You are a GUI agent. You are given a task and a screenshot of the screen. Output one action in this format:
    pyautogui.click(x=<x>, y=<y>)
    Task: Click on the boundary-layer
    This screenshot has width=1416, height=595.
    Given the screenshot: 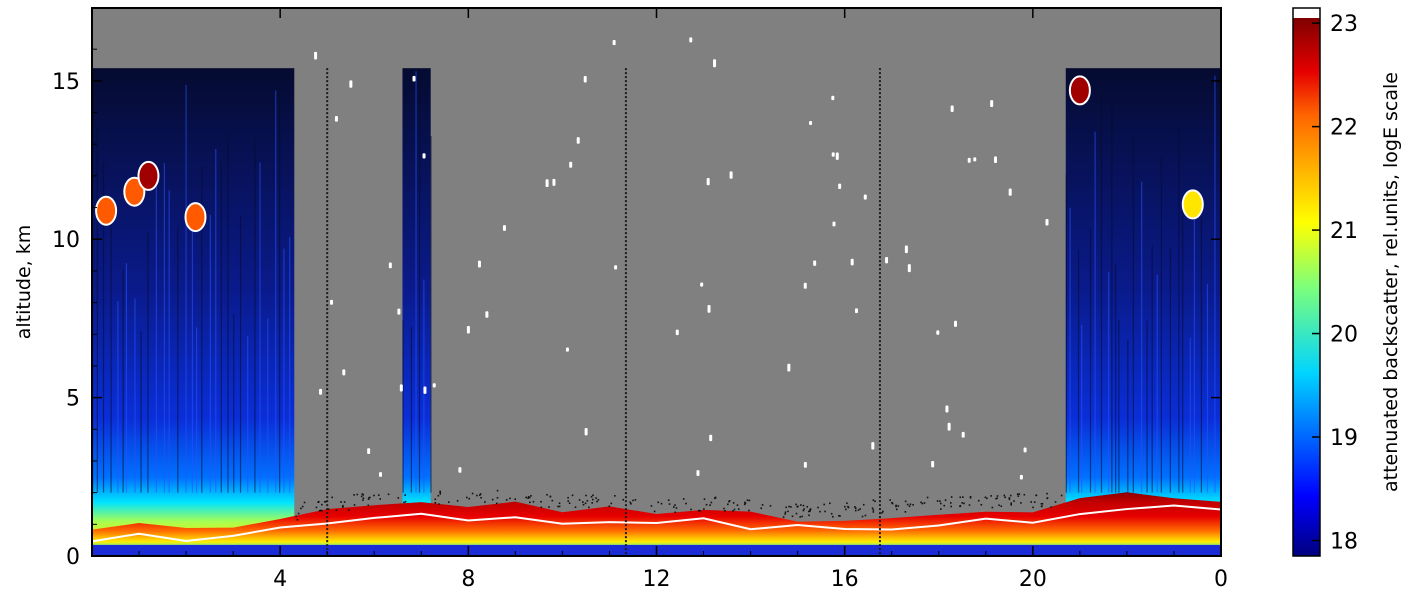 What is the action you would take?
    pyautogui.click(x=656, y=524)
    